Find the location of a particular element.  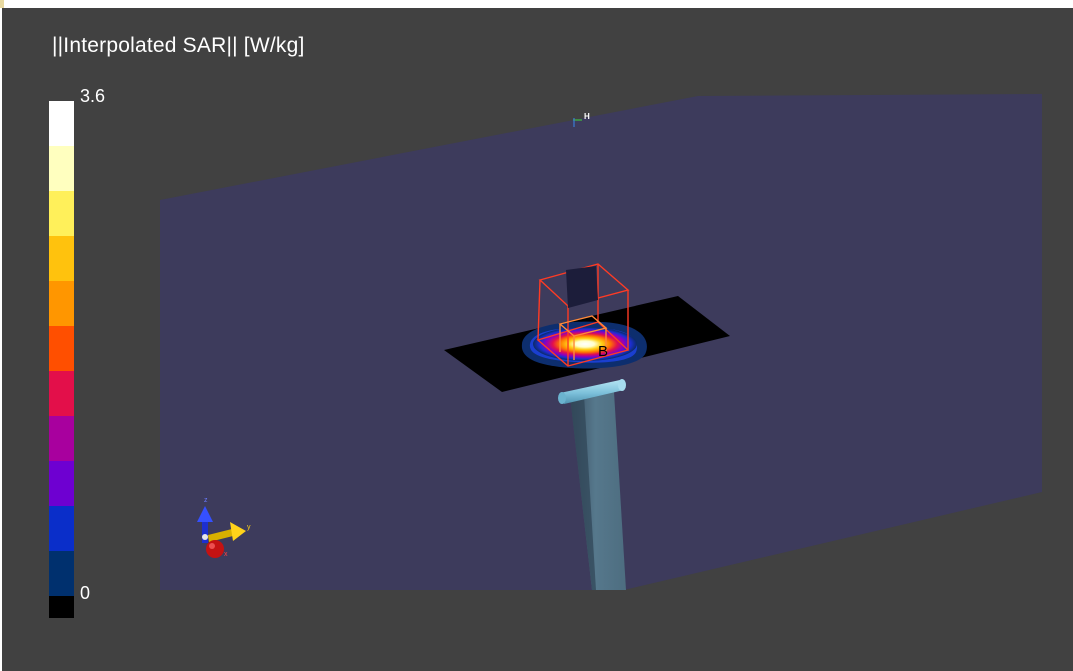

tube is located at coordinates (592, 391).